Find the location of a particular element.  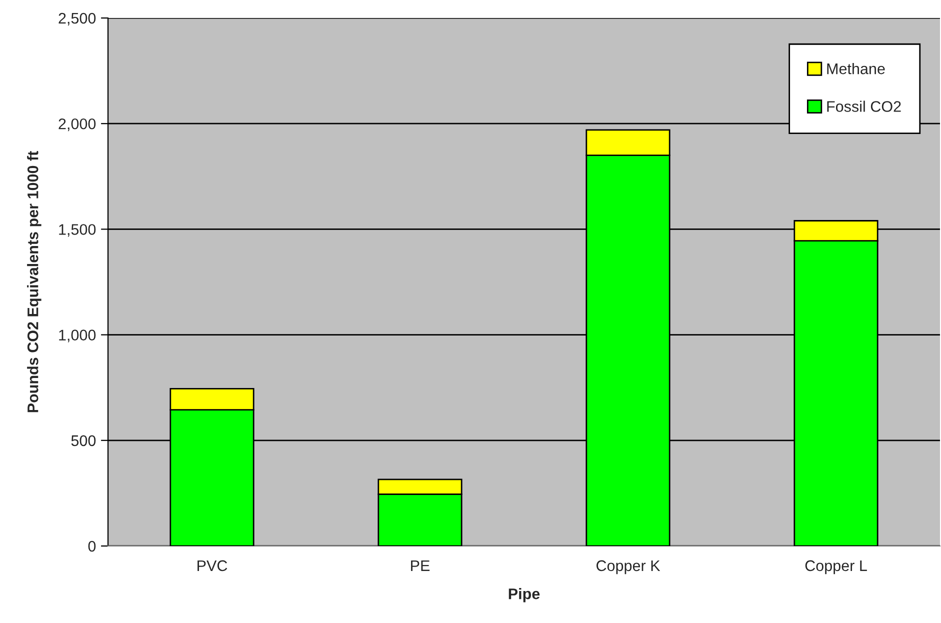

x-tick-label: Copper L is located at coordinates (836, 567).